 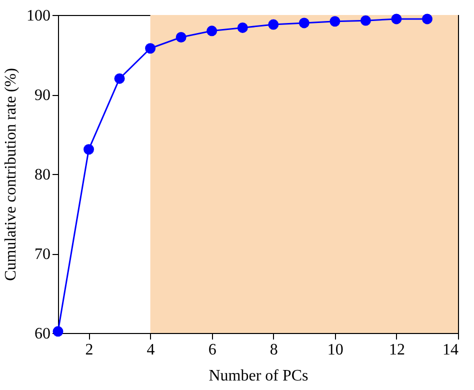 I want to click on x-axis-title: Number of PCs, so click(x=258, y=376).